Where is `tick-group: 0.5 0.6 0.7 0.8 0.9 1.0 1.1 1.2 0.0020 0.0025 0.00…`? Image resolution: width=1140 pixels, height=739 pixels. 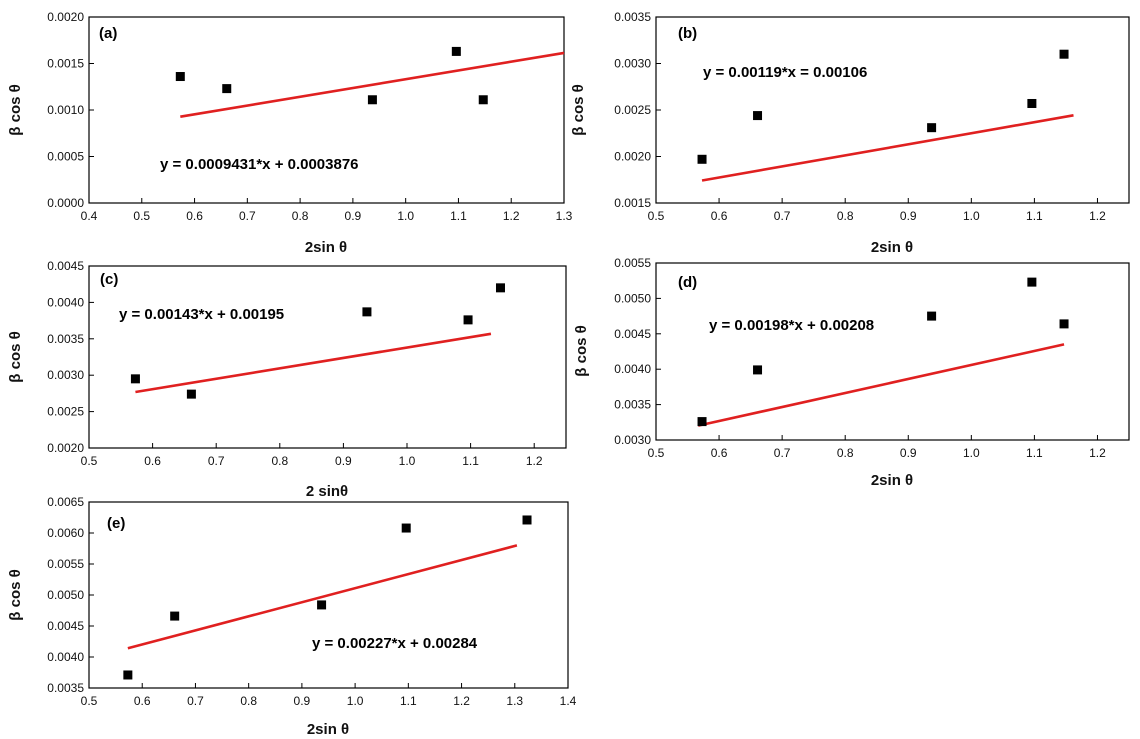 tick-group: 0.5 0.6 0.7 0.8 0.9 1.0 1.1 1.2 0.0020 0.0025 0.00… is located at coordinates (295, 363).